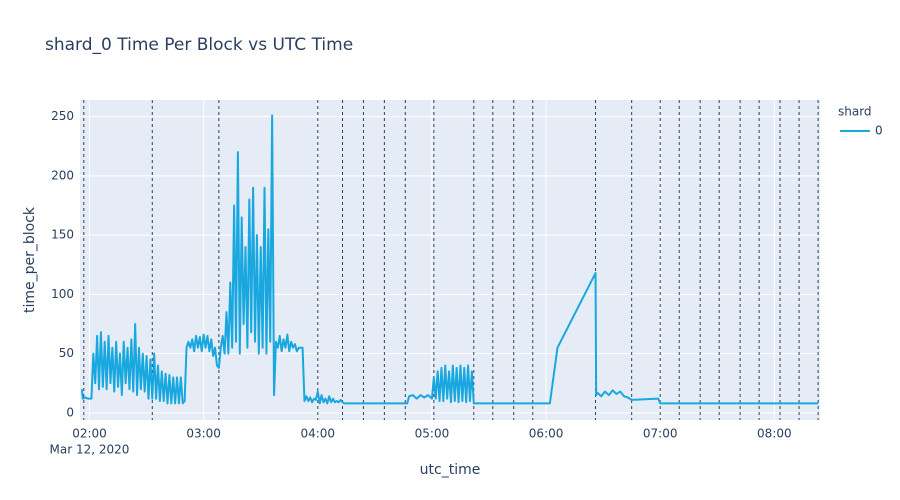  I want to click on y-tick-label: 50, so click(66, 353).